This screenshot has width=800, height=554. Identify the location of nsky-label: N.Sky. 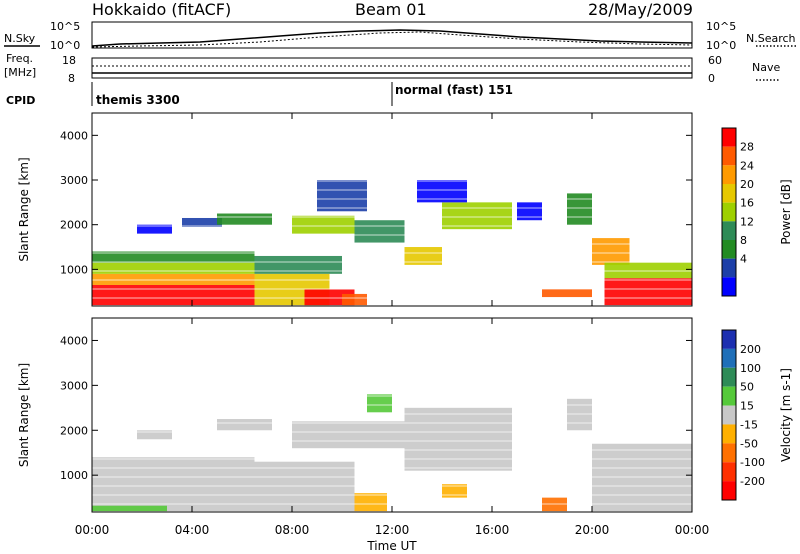
(20, 38).